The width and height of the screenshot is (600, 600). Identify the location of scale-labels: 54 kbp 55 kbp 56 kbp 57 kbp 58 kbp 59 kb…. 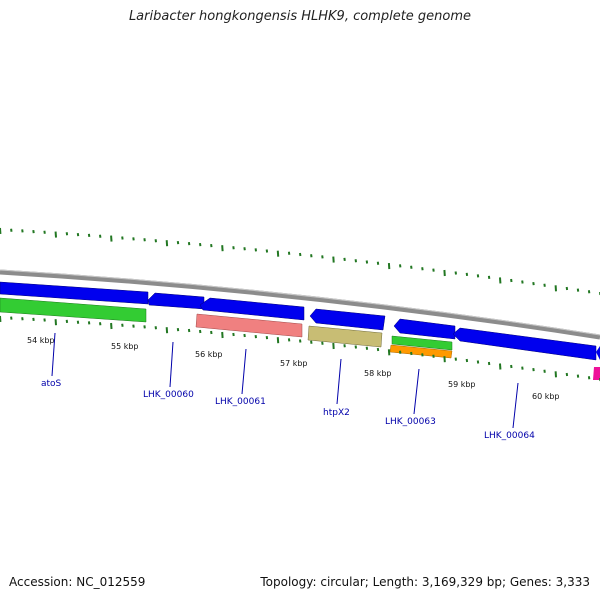
(293, 368).